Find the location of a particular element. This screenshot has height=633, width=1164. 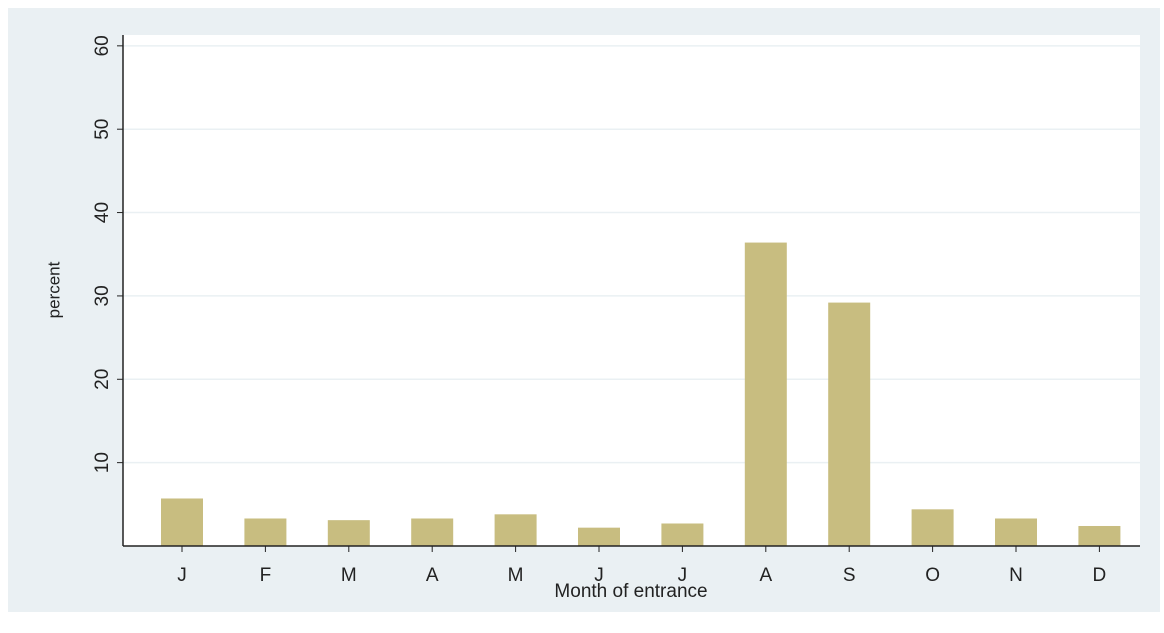

x-tick-label: N is located at coordinates (1016, 575).